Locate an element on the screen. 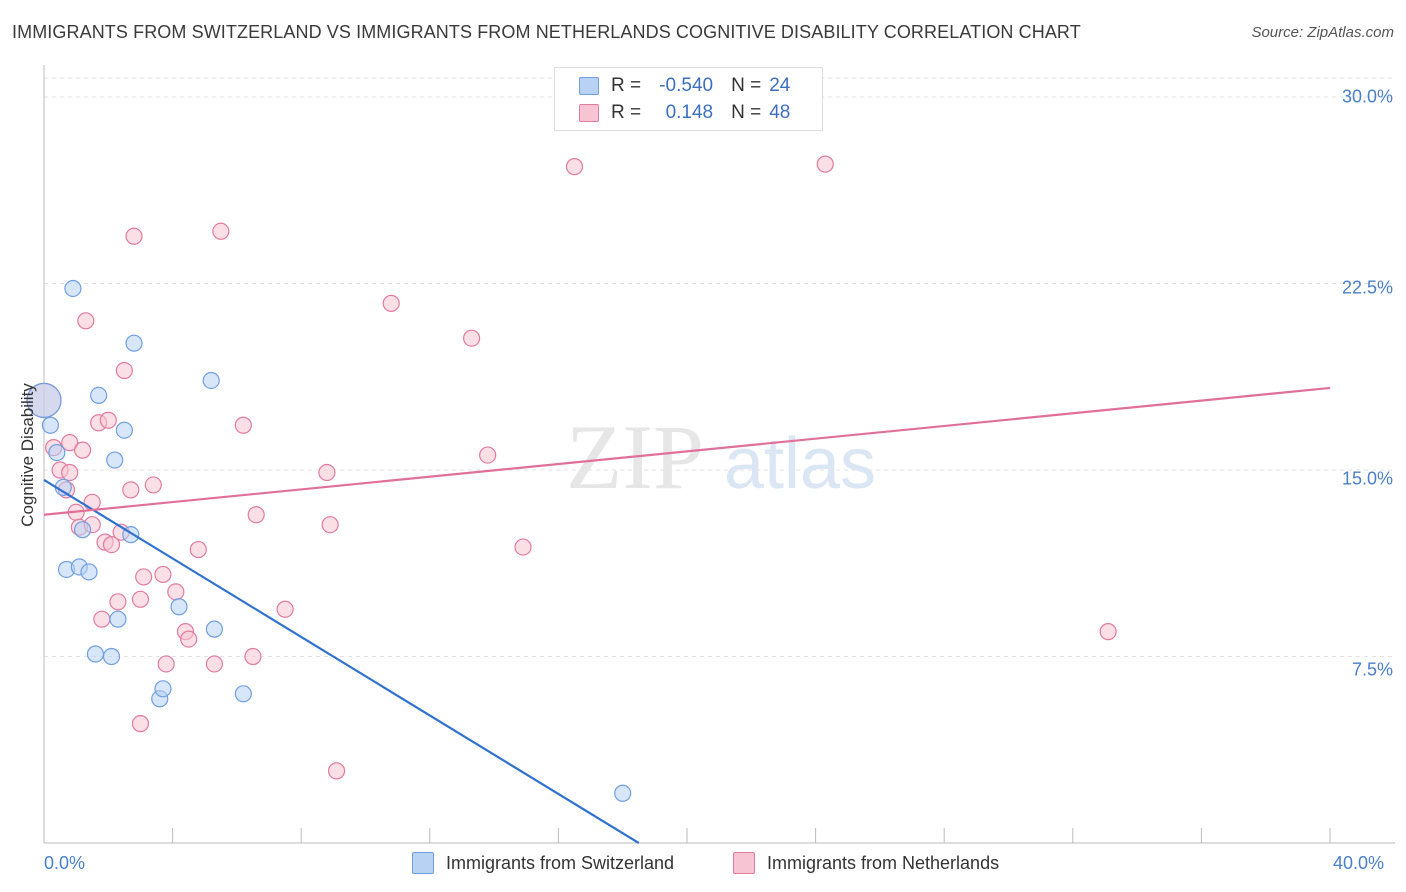 This screenshot has height=892, width=1406. legend-r-value: 0.148 is located at coordinates (689, 112).